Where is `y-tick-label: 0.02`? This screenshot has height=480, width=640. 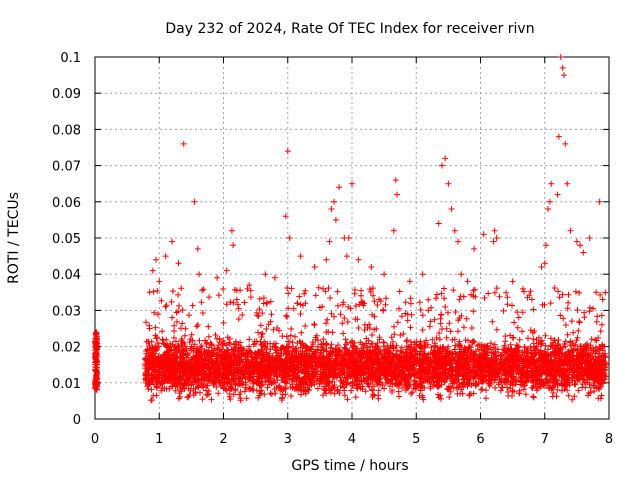 y-tick-label: 0.02 is located at coordinates (66, 348).